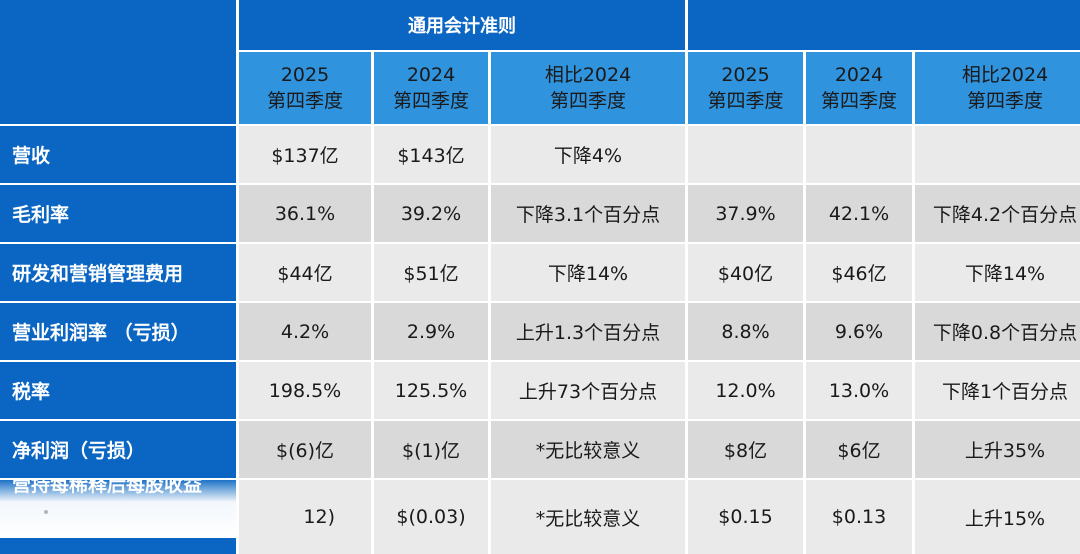 The width and height of the screenshot is (1080, 554). What do you see at coordinates (431, 331) in the screenshot?
I see `table-cell: 2.9%` at bounding box center [431, 331].